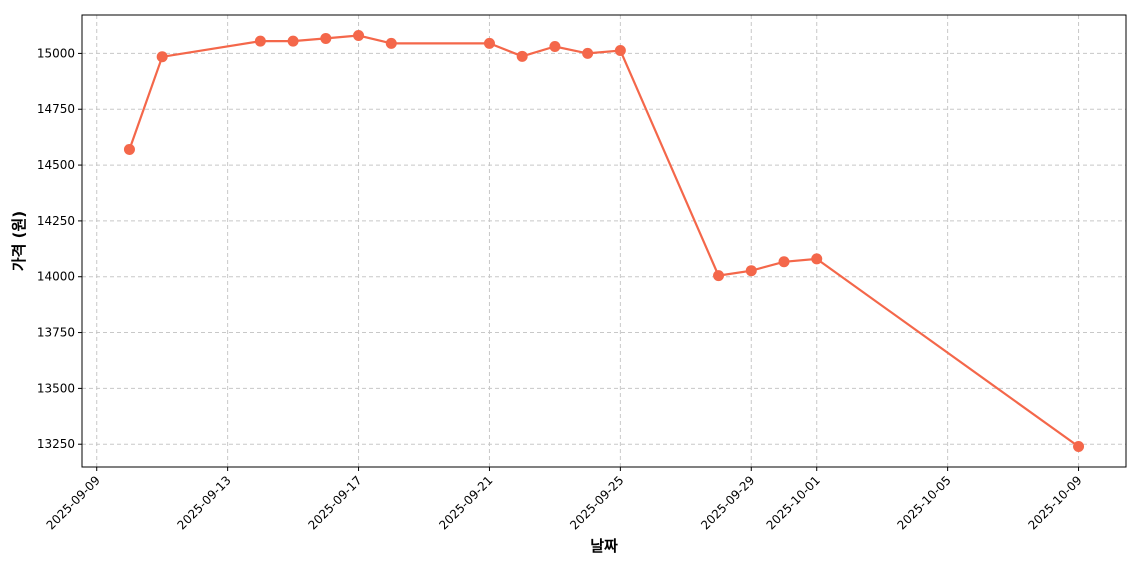 Image resolution: width=1140 pixels, height=570 pixels. I want to click on y-tick-label: 13500, so click(56, 388).